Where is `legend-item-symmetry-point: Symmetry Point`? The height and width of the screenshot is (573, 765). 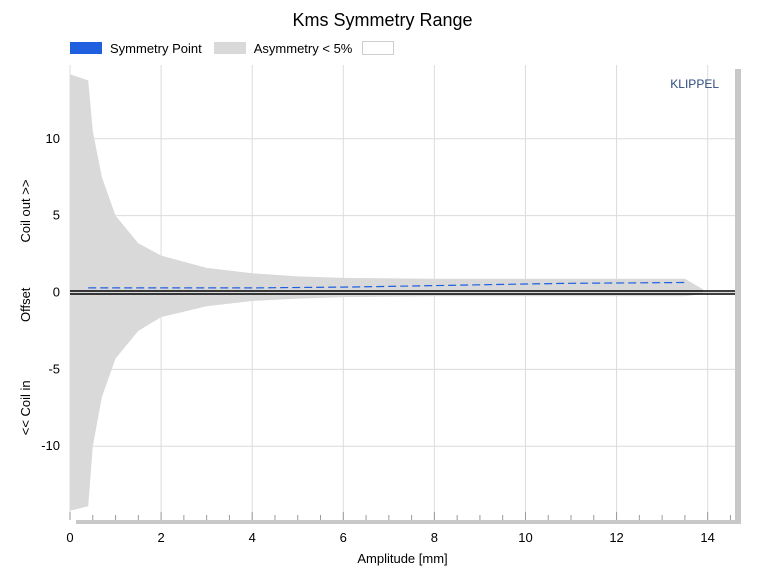
legend-item-symmetry-point: Symmetry Point is located at coordinates (136, 48).